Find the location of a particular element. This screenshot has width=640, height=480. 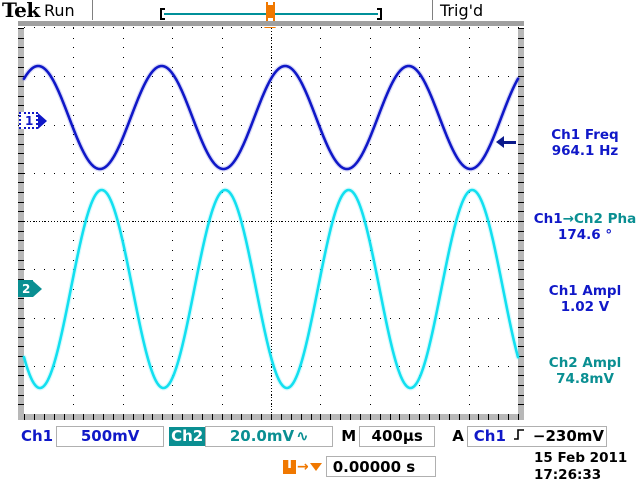

trigger-level-marker is located at coordinates (506, 142).